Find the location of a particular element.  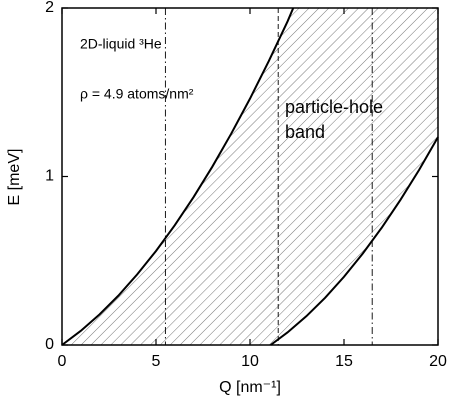

y-tick-label: 2 is located at coordinates (49, 8).